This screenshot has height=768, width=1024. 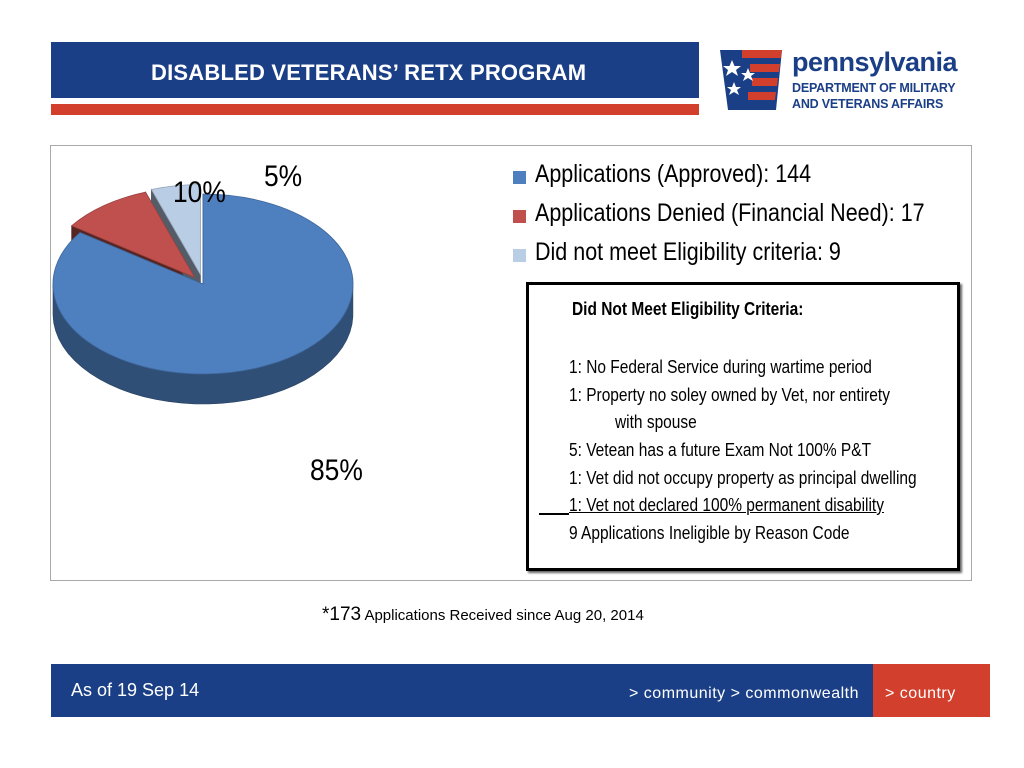 What do you see at coordinates (920, 693) in the screenshot?
I see `footer-country: > country` at bounding box center [920, 693].